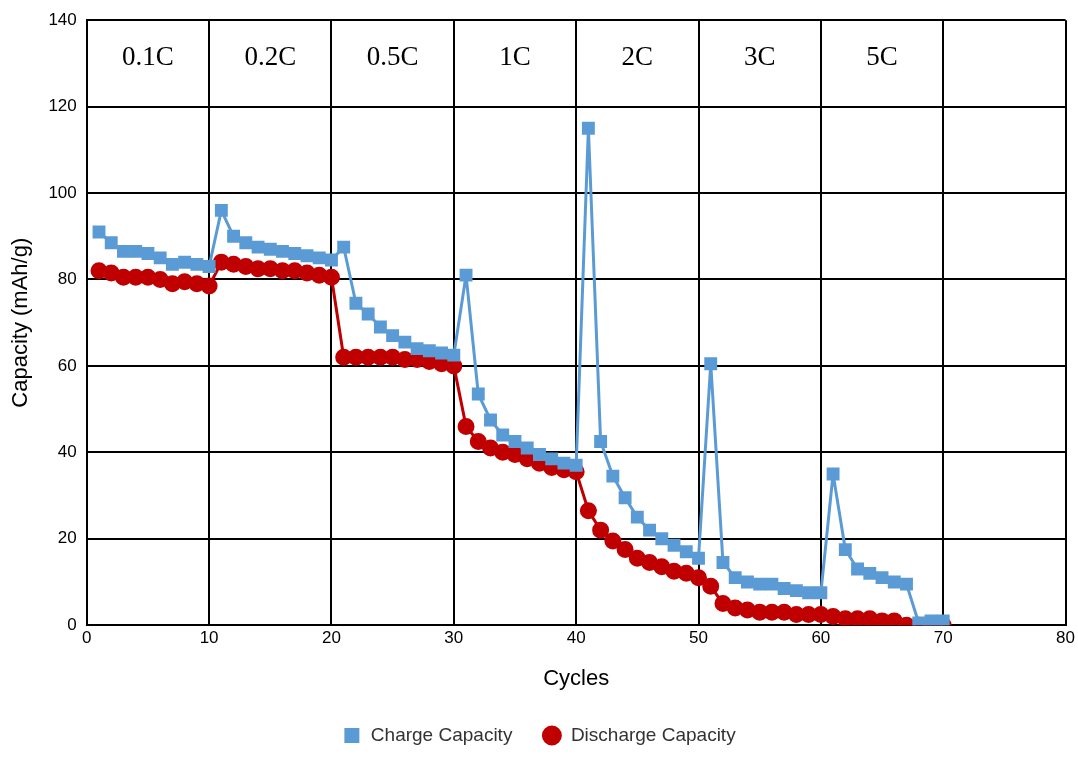 This screenshot has height=763, width=1078. Describe the element at coordinates (67, 452) in the screenshot. I see `y-tick-label: 40` at that location.